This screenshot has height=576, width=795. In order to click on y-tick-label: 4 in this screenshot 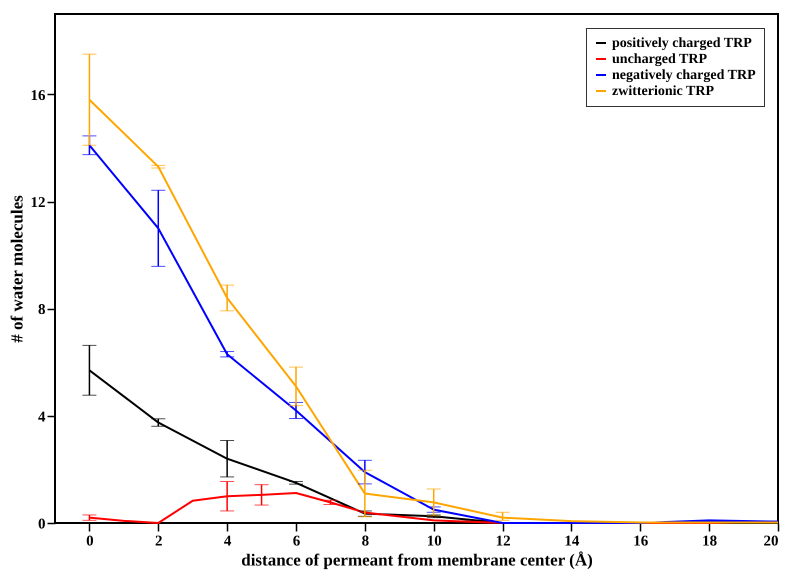, I will do `click(42, 417)`.